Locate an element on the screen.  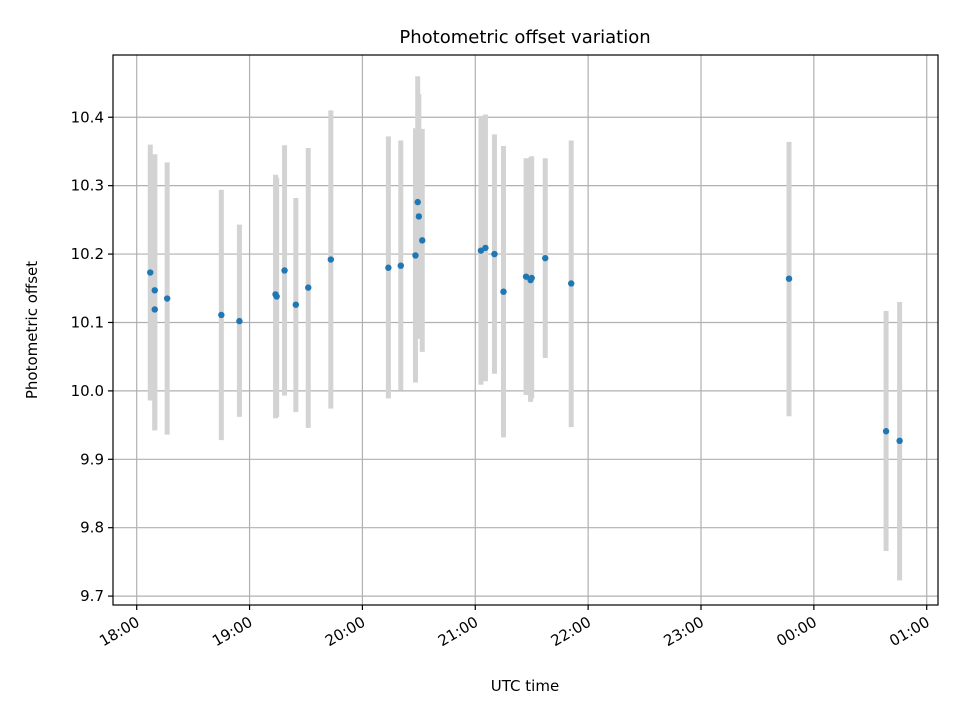
y-tick-label: 10.2 is located at coordinates (87, 254).